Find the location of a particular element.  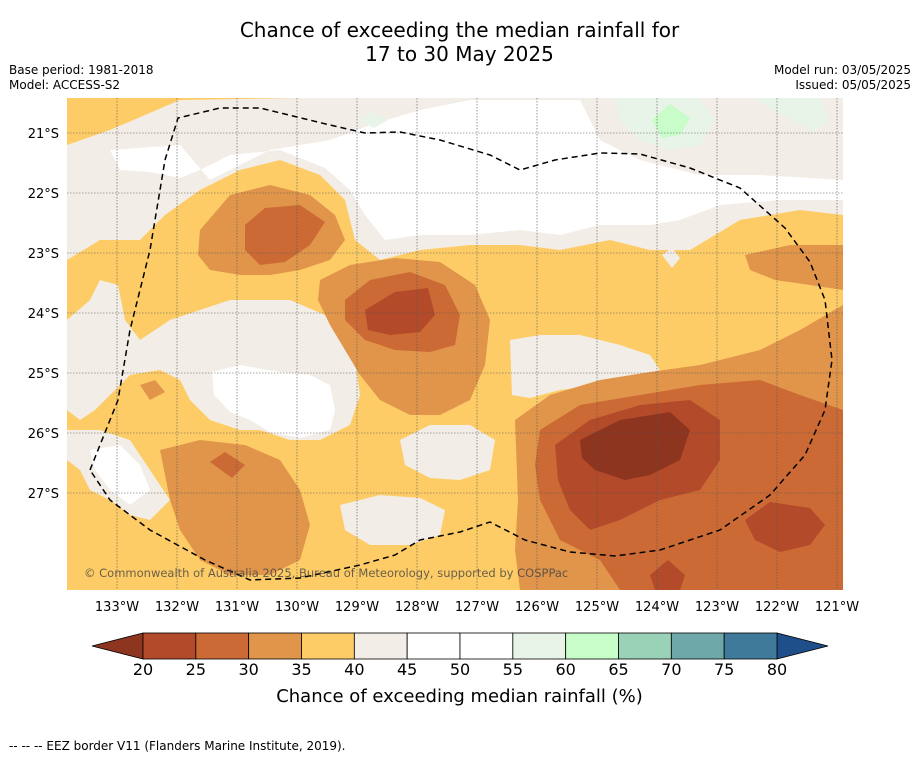

colorbar-over-arrow is located at coordinates (802, 646).